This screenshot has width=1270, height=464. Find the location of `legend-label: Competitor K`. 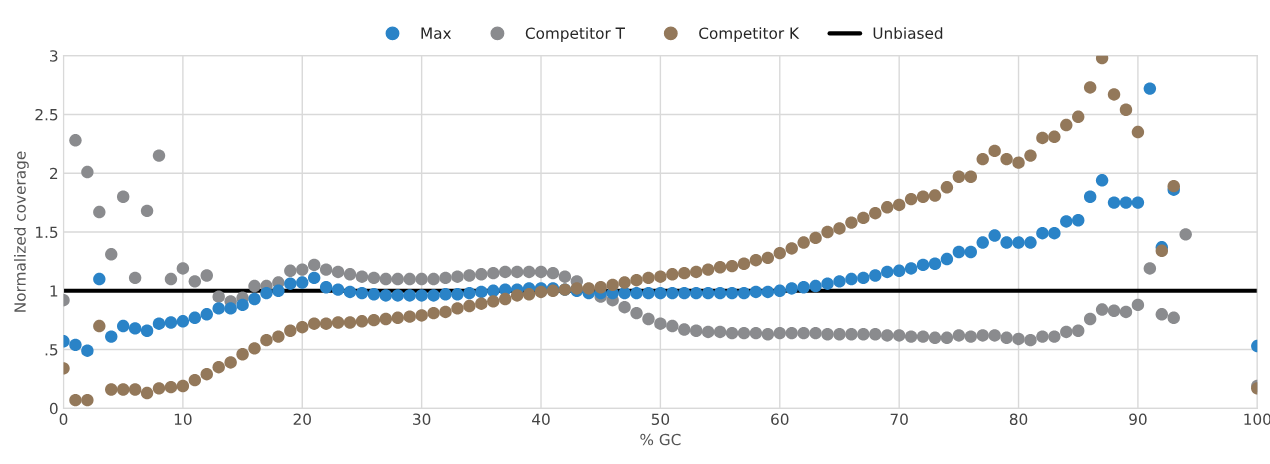

legend-label: Competitor K is located at coordinates (749, 34).